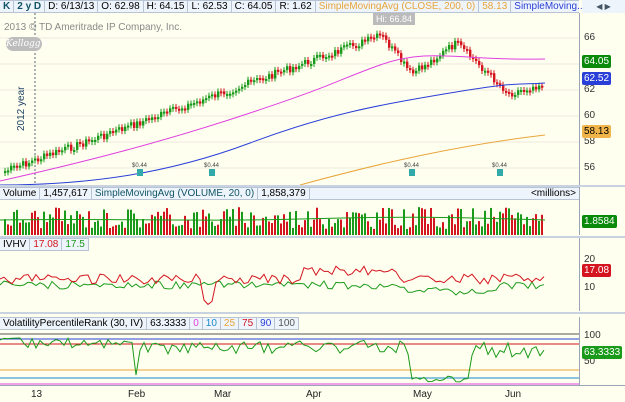 The image size is (625, 402). I want to click on scroll-left-icon: ◀, so click(599, 6).